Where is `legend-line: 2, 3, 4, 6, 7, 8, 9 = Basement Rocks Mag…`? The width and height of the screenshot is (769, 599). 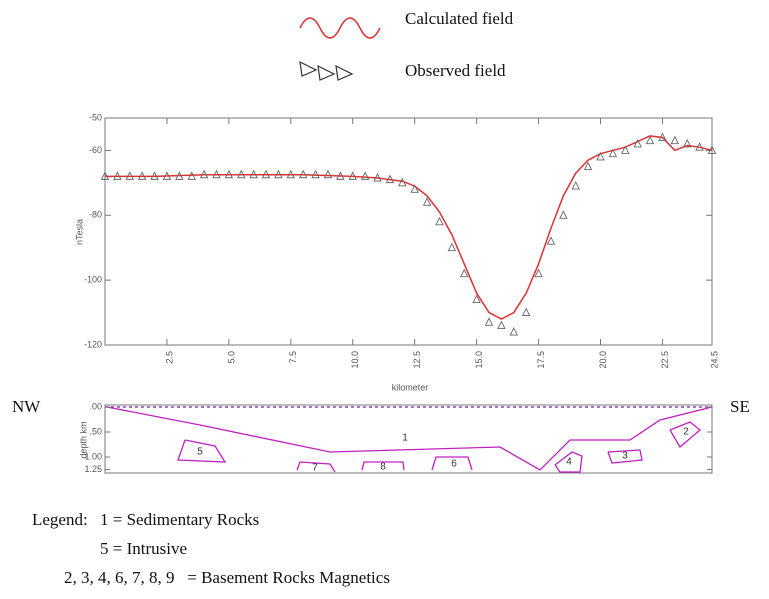 legend-line: 2, 3, 4, 6, 7, 8, 9 = Basement Rocks Mag… is located at coordinates (227, 577).